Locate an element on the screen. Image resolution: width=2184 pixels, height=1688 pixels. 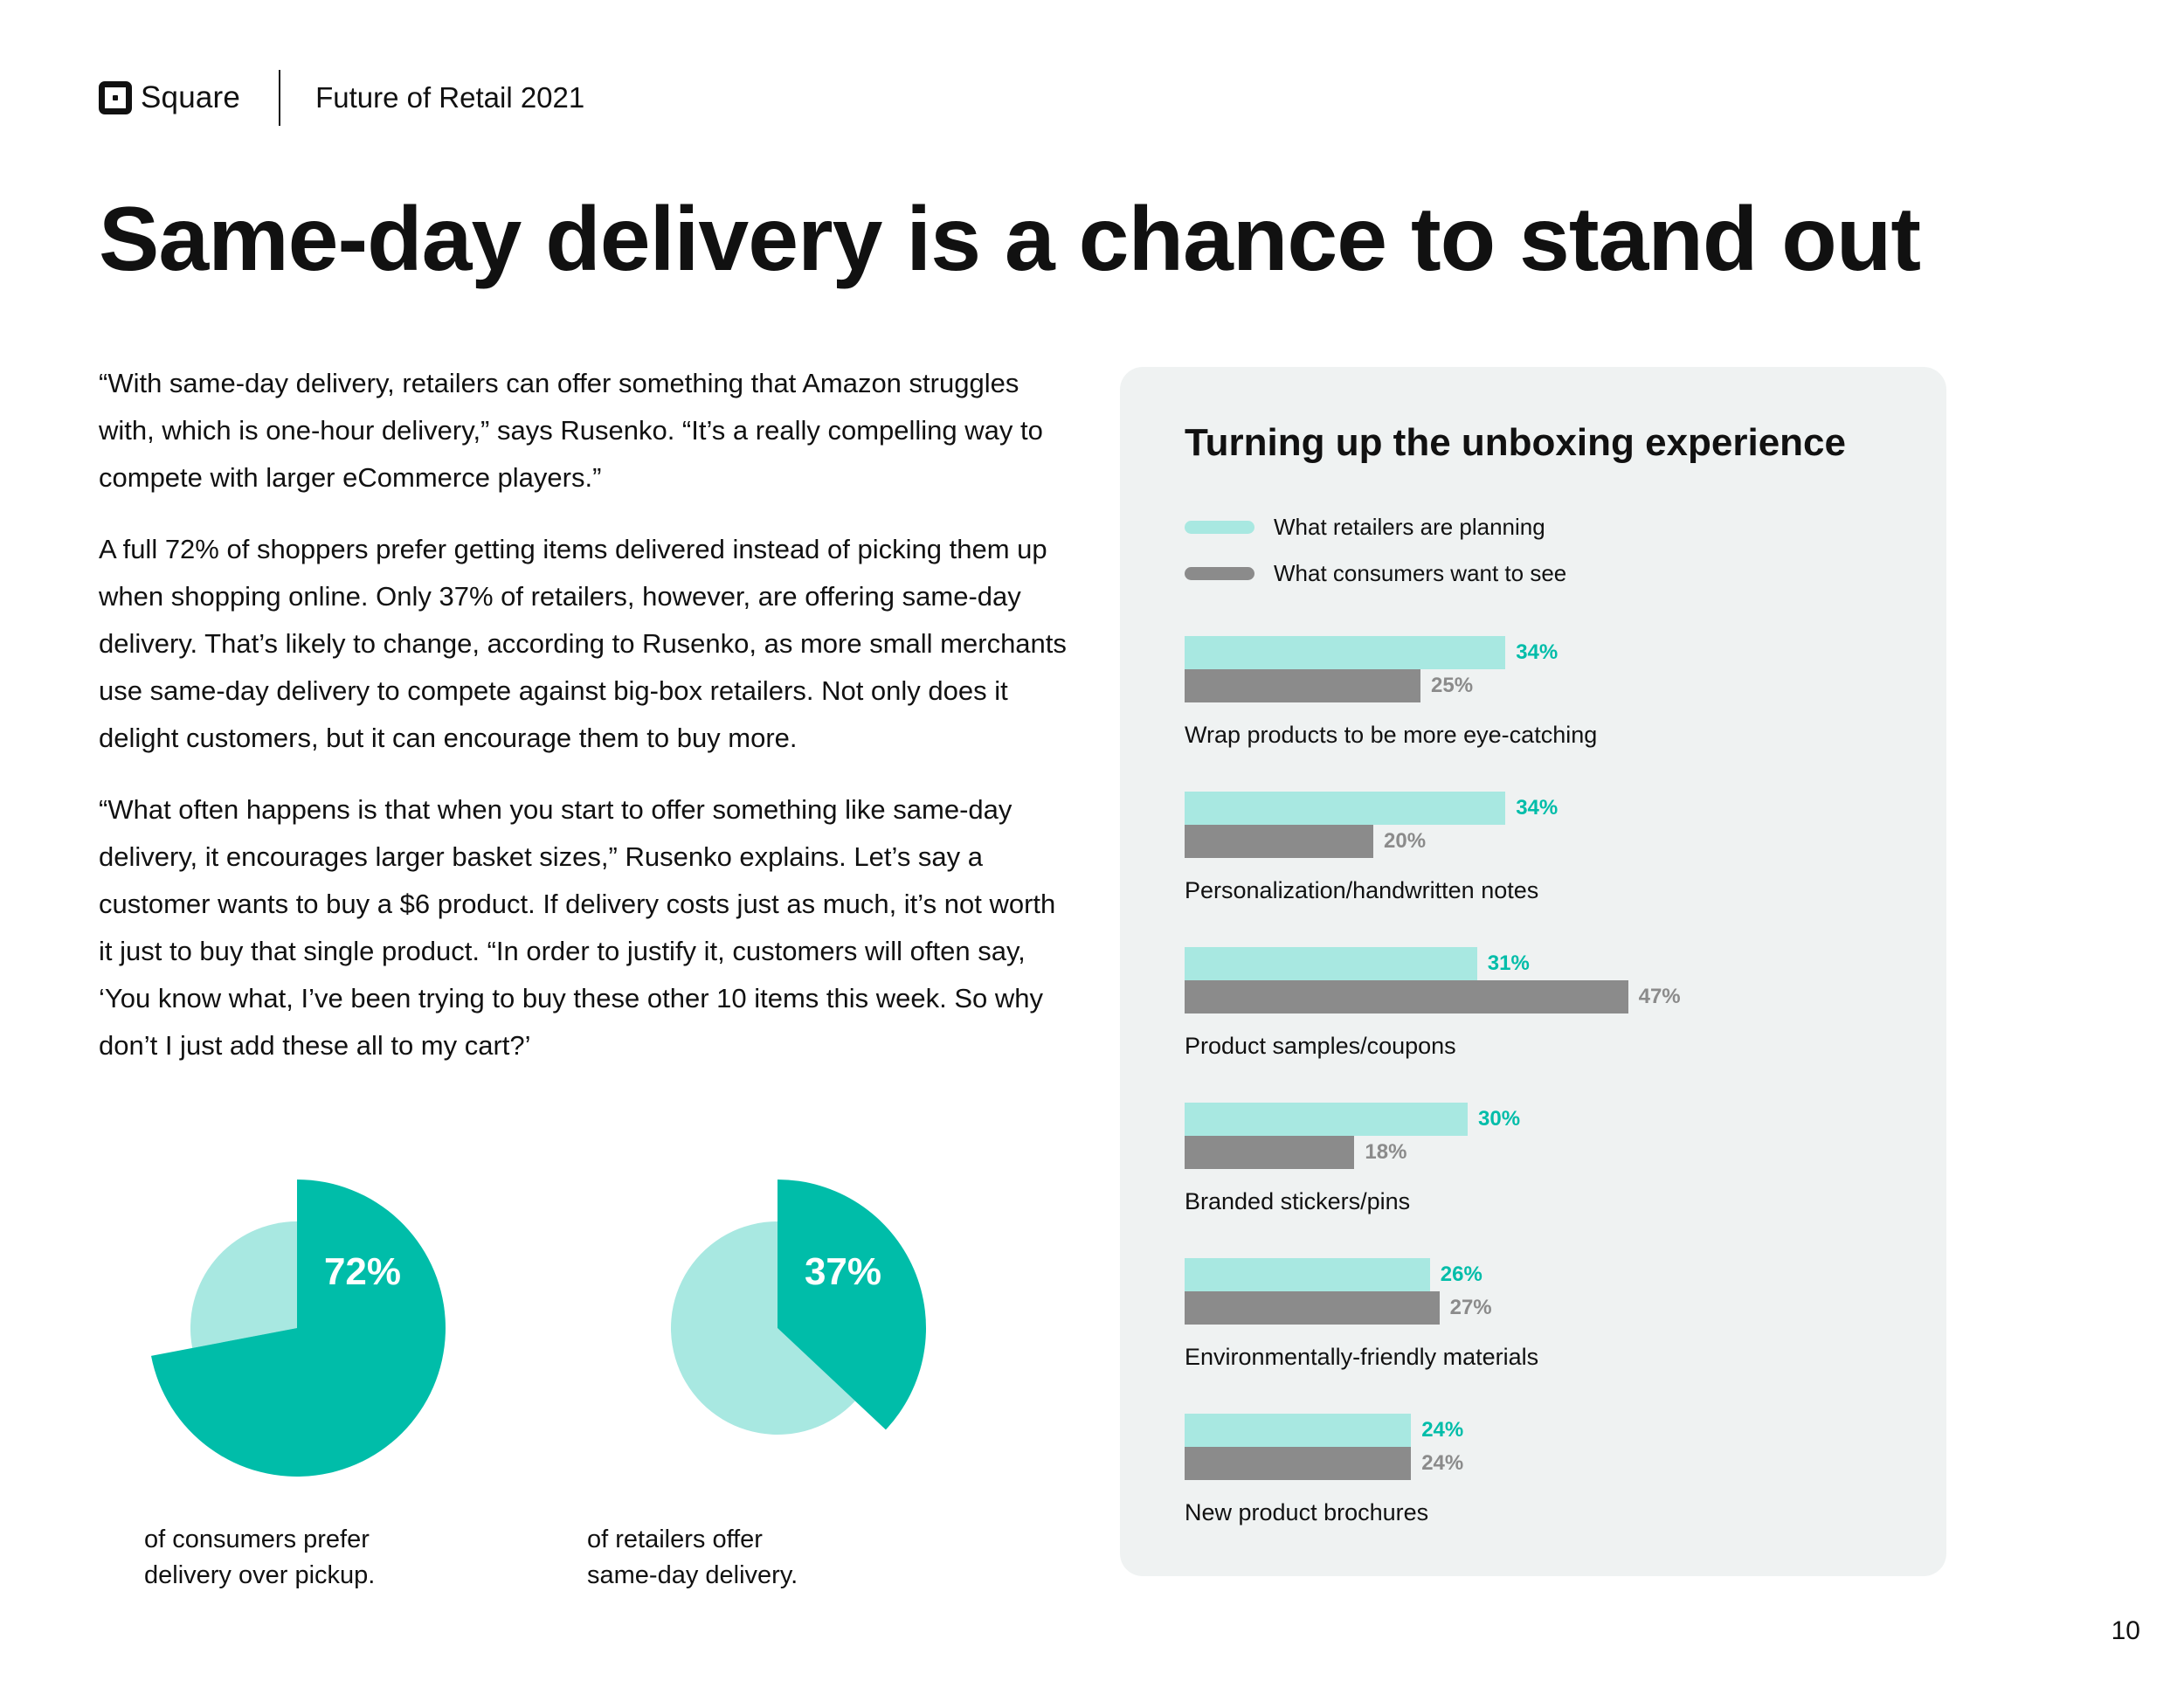
retailers-pie-slice-main is located at coordinates (852, 1305).